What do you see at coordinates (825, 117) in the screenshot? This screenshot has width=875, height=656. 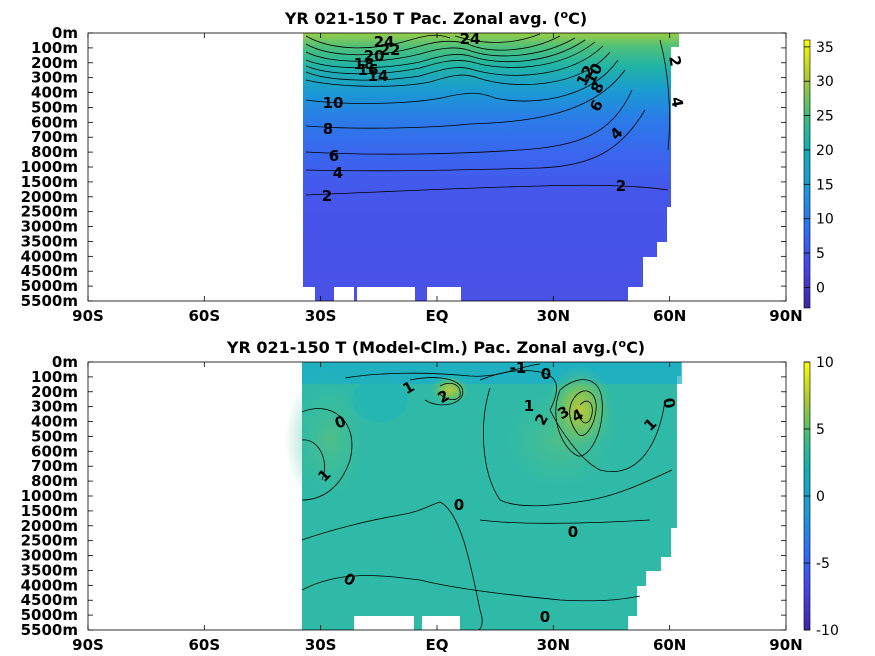 I see `colorbar-tick-label: 25` at bounding box center [825, 117].